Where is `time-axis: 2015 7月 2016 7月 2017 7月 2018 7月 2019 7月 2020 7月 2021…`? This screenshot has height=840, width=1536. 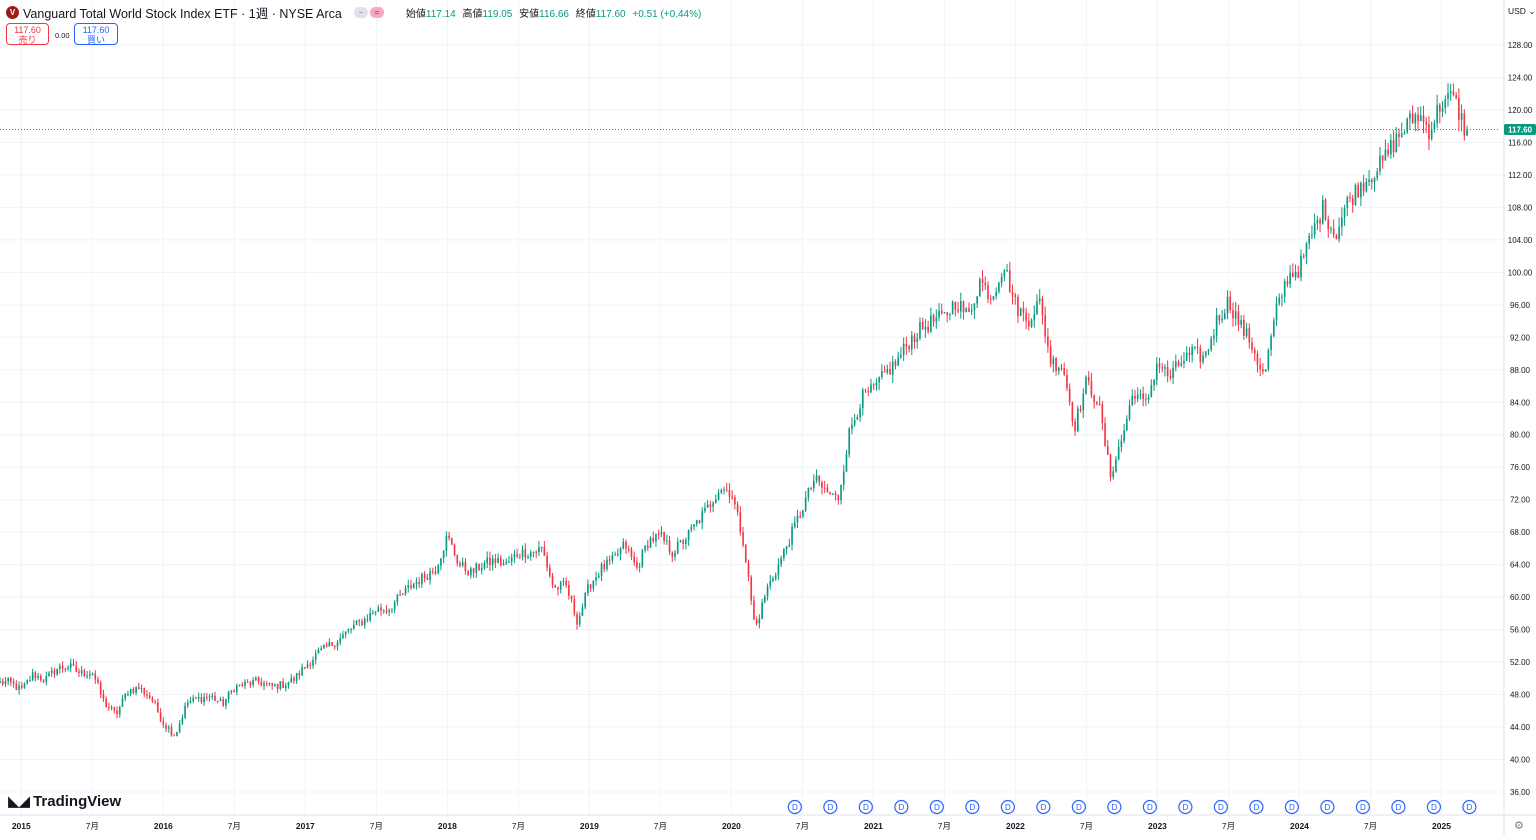
time-axis: 2015 7月 2016 7月 2017 7月 2018 7月 2019 7月 2020 7月 2021… is located at coordinates (731, 826).